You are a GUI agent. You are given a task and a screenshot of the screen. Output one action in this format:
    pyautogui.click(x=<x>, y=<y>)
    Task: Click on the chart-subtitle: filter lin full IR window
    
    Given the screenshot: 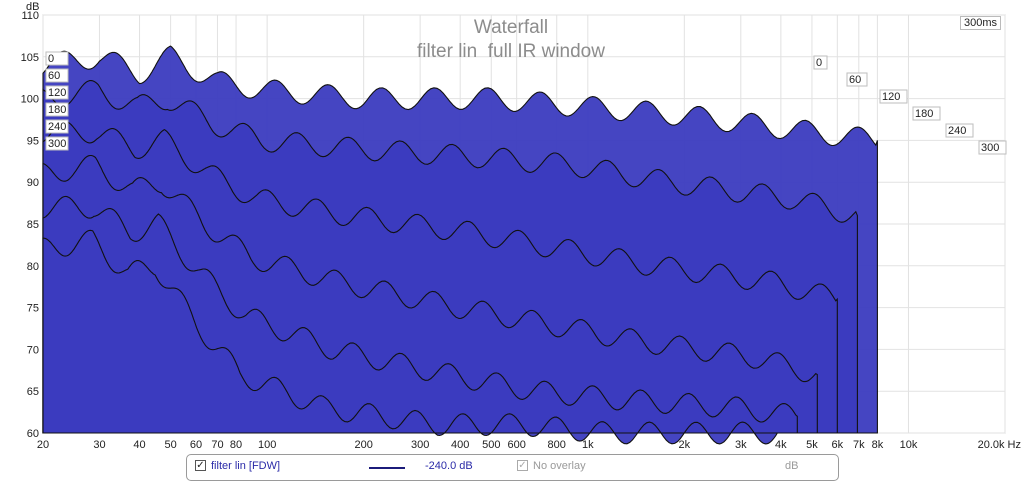 What is the action you would take?
    pyautogui.click(x=511, y=51)
    